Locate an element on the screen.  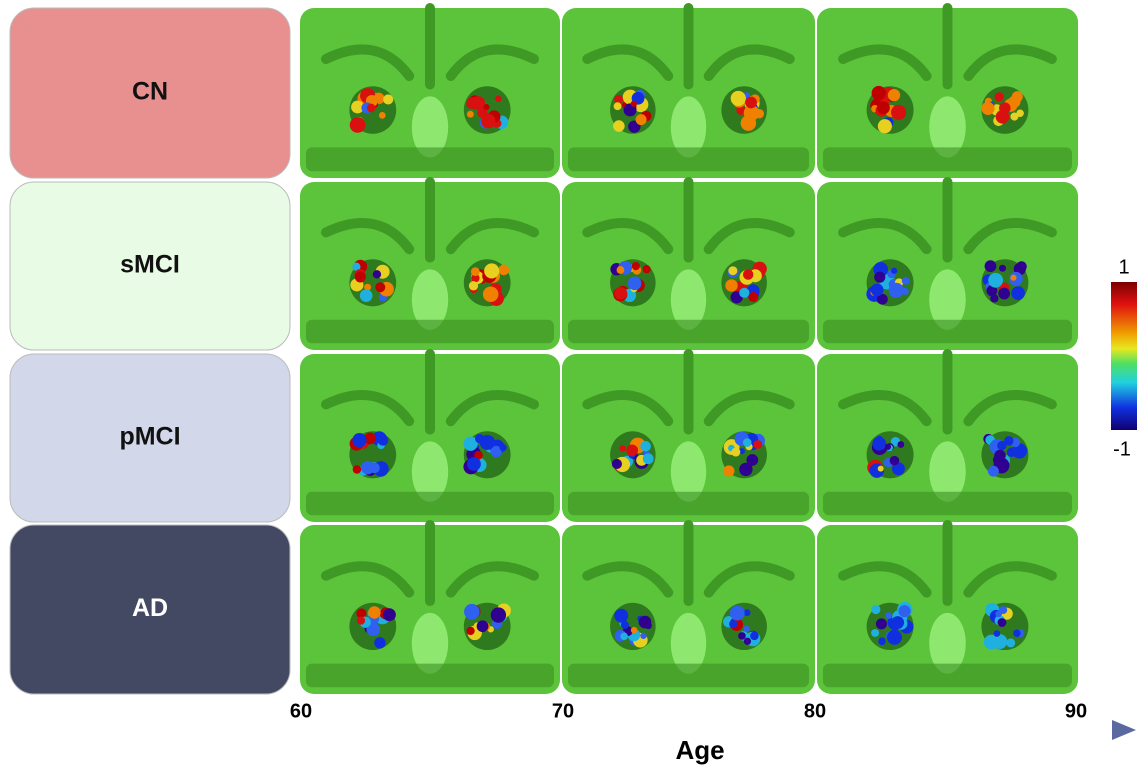
colorbar-min: -1 is located at coordinates (1122, 449).